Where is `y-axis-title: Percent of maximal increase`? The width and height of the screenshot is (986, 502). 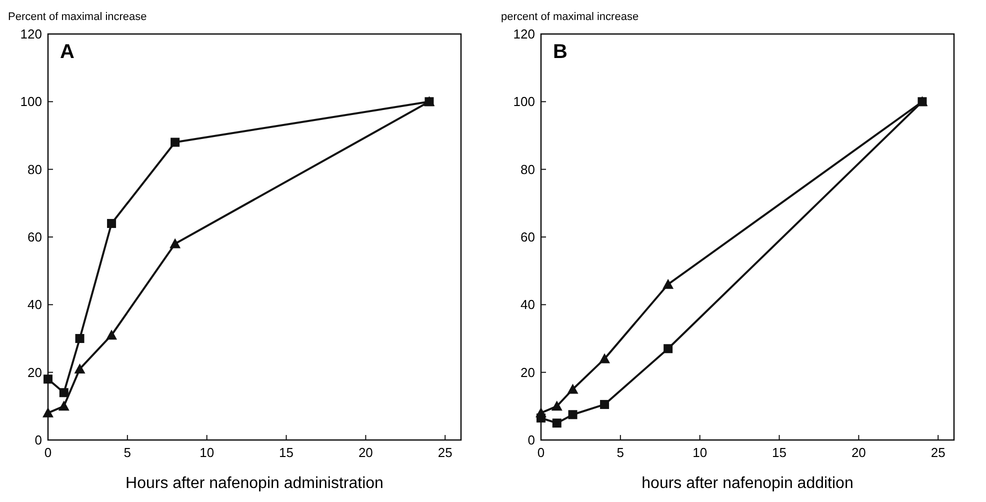 y-axis-title: Percent of maximal increase is located at coordinates (77, 17).